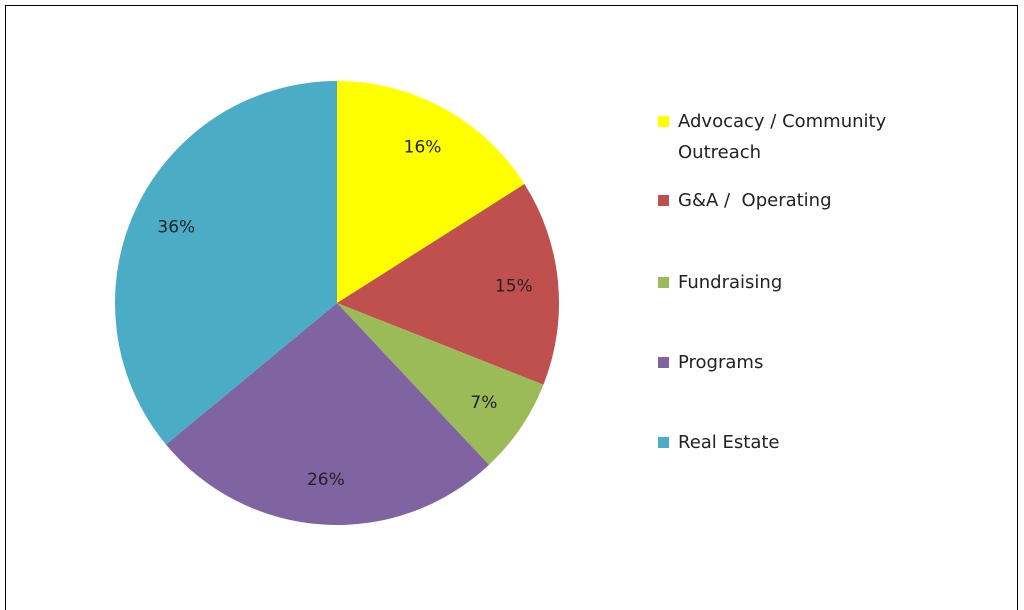 This screenshot has width=1024, height=610. Describe the element at coordinates (483, 403) in the screenshot. I see `data-label: 7%` at that location.